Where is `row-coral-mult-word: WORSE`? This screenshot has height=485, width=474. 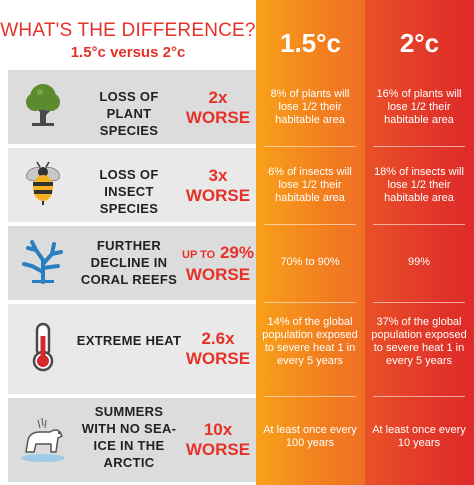
row-coral-mult-word: WORSE is located at coordinates (218, 274).